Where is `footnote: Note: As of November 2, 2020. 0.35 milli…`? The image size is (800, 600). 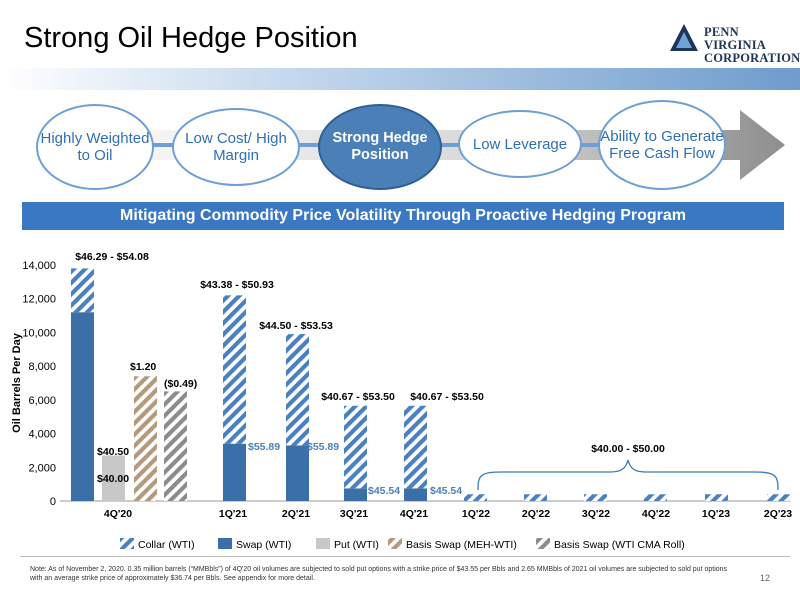 footnote: Note: As of November 2, 2020. 0.35 milli… is located at coordinates (379, 574).